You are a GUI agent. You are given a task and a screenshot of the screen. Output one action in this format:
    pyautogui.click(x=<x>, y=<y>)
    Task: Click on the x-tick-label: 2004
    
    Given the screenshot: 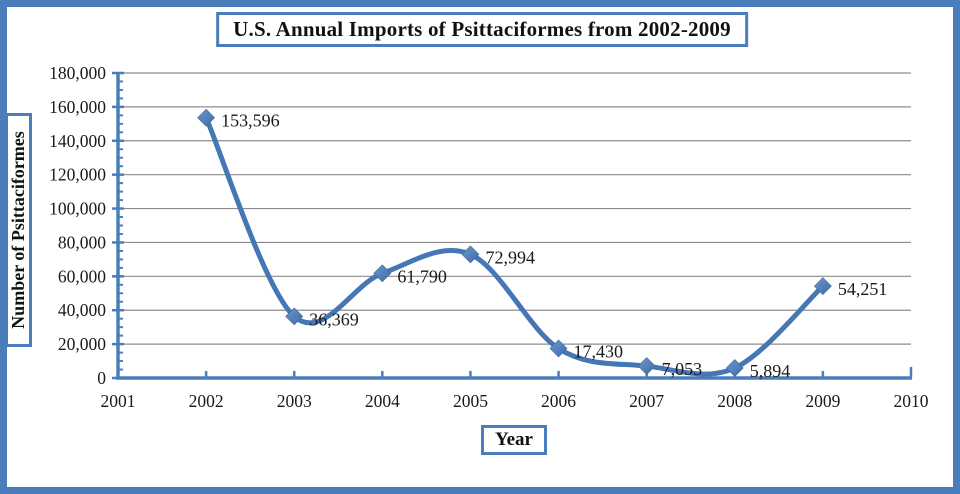 What is the action you would take?
    pyautogui.click(x=382, y=401)
    